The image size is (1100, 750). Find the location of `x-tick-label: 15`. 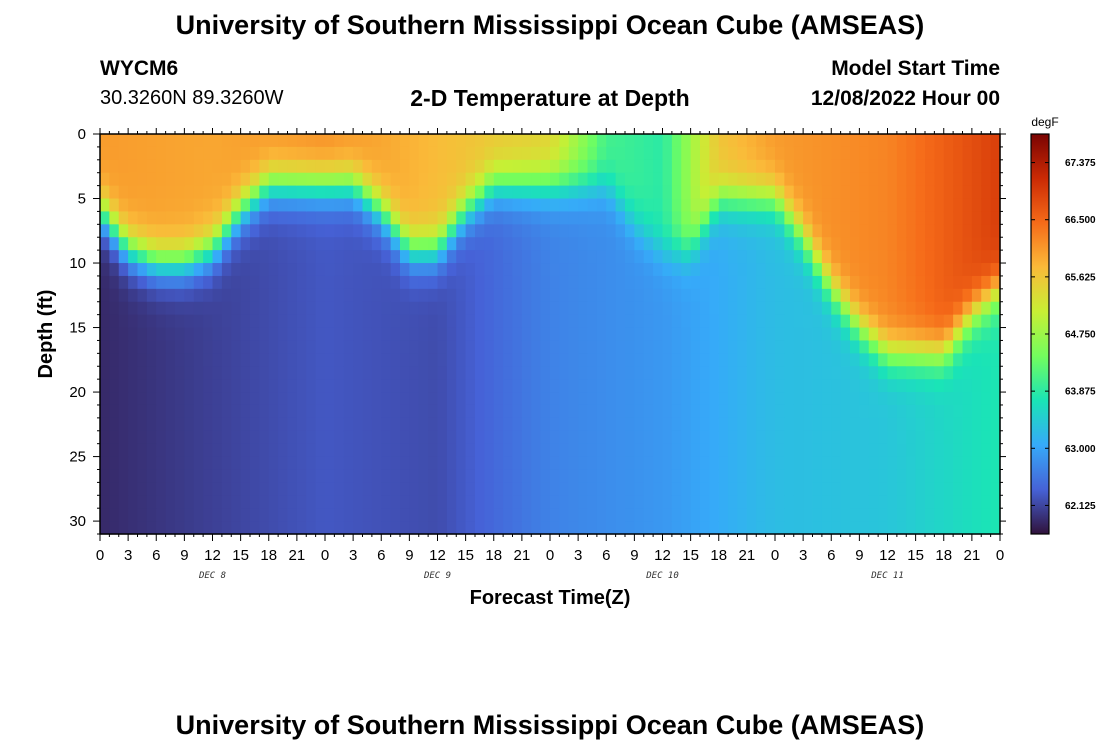

x-tick-label: 15 is located at coordinates (690, 555).